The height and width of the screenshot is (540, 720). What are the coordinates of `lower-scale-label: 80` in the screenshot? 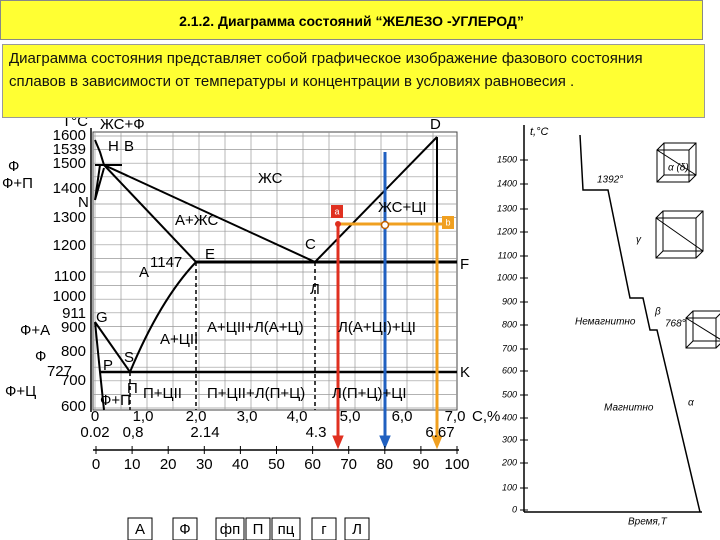 It's located at (384, 464).